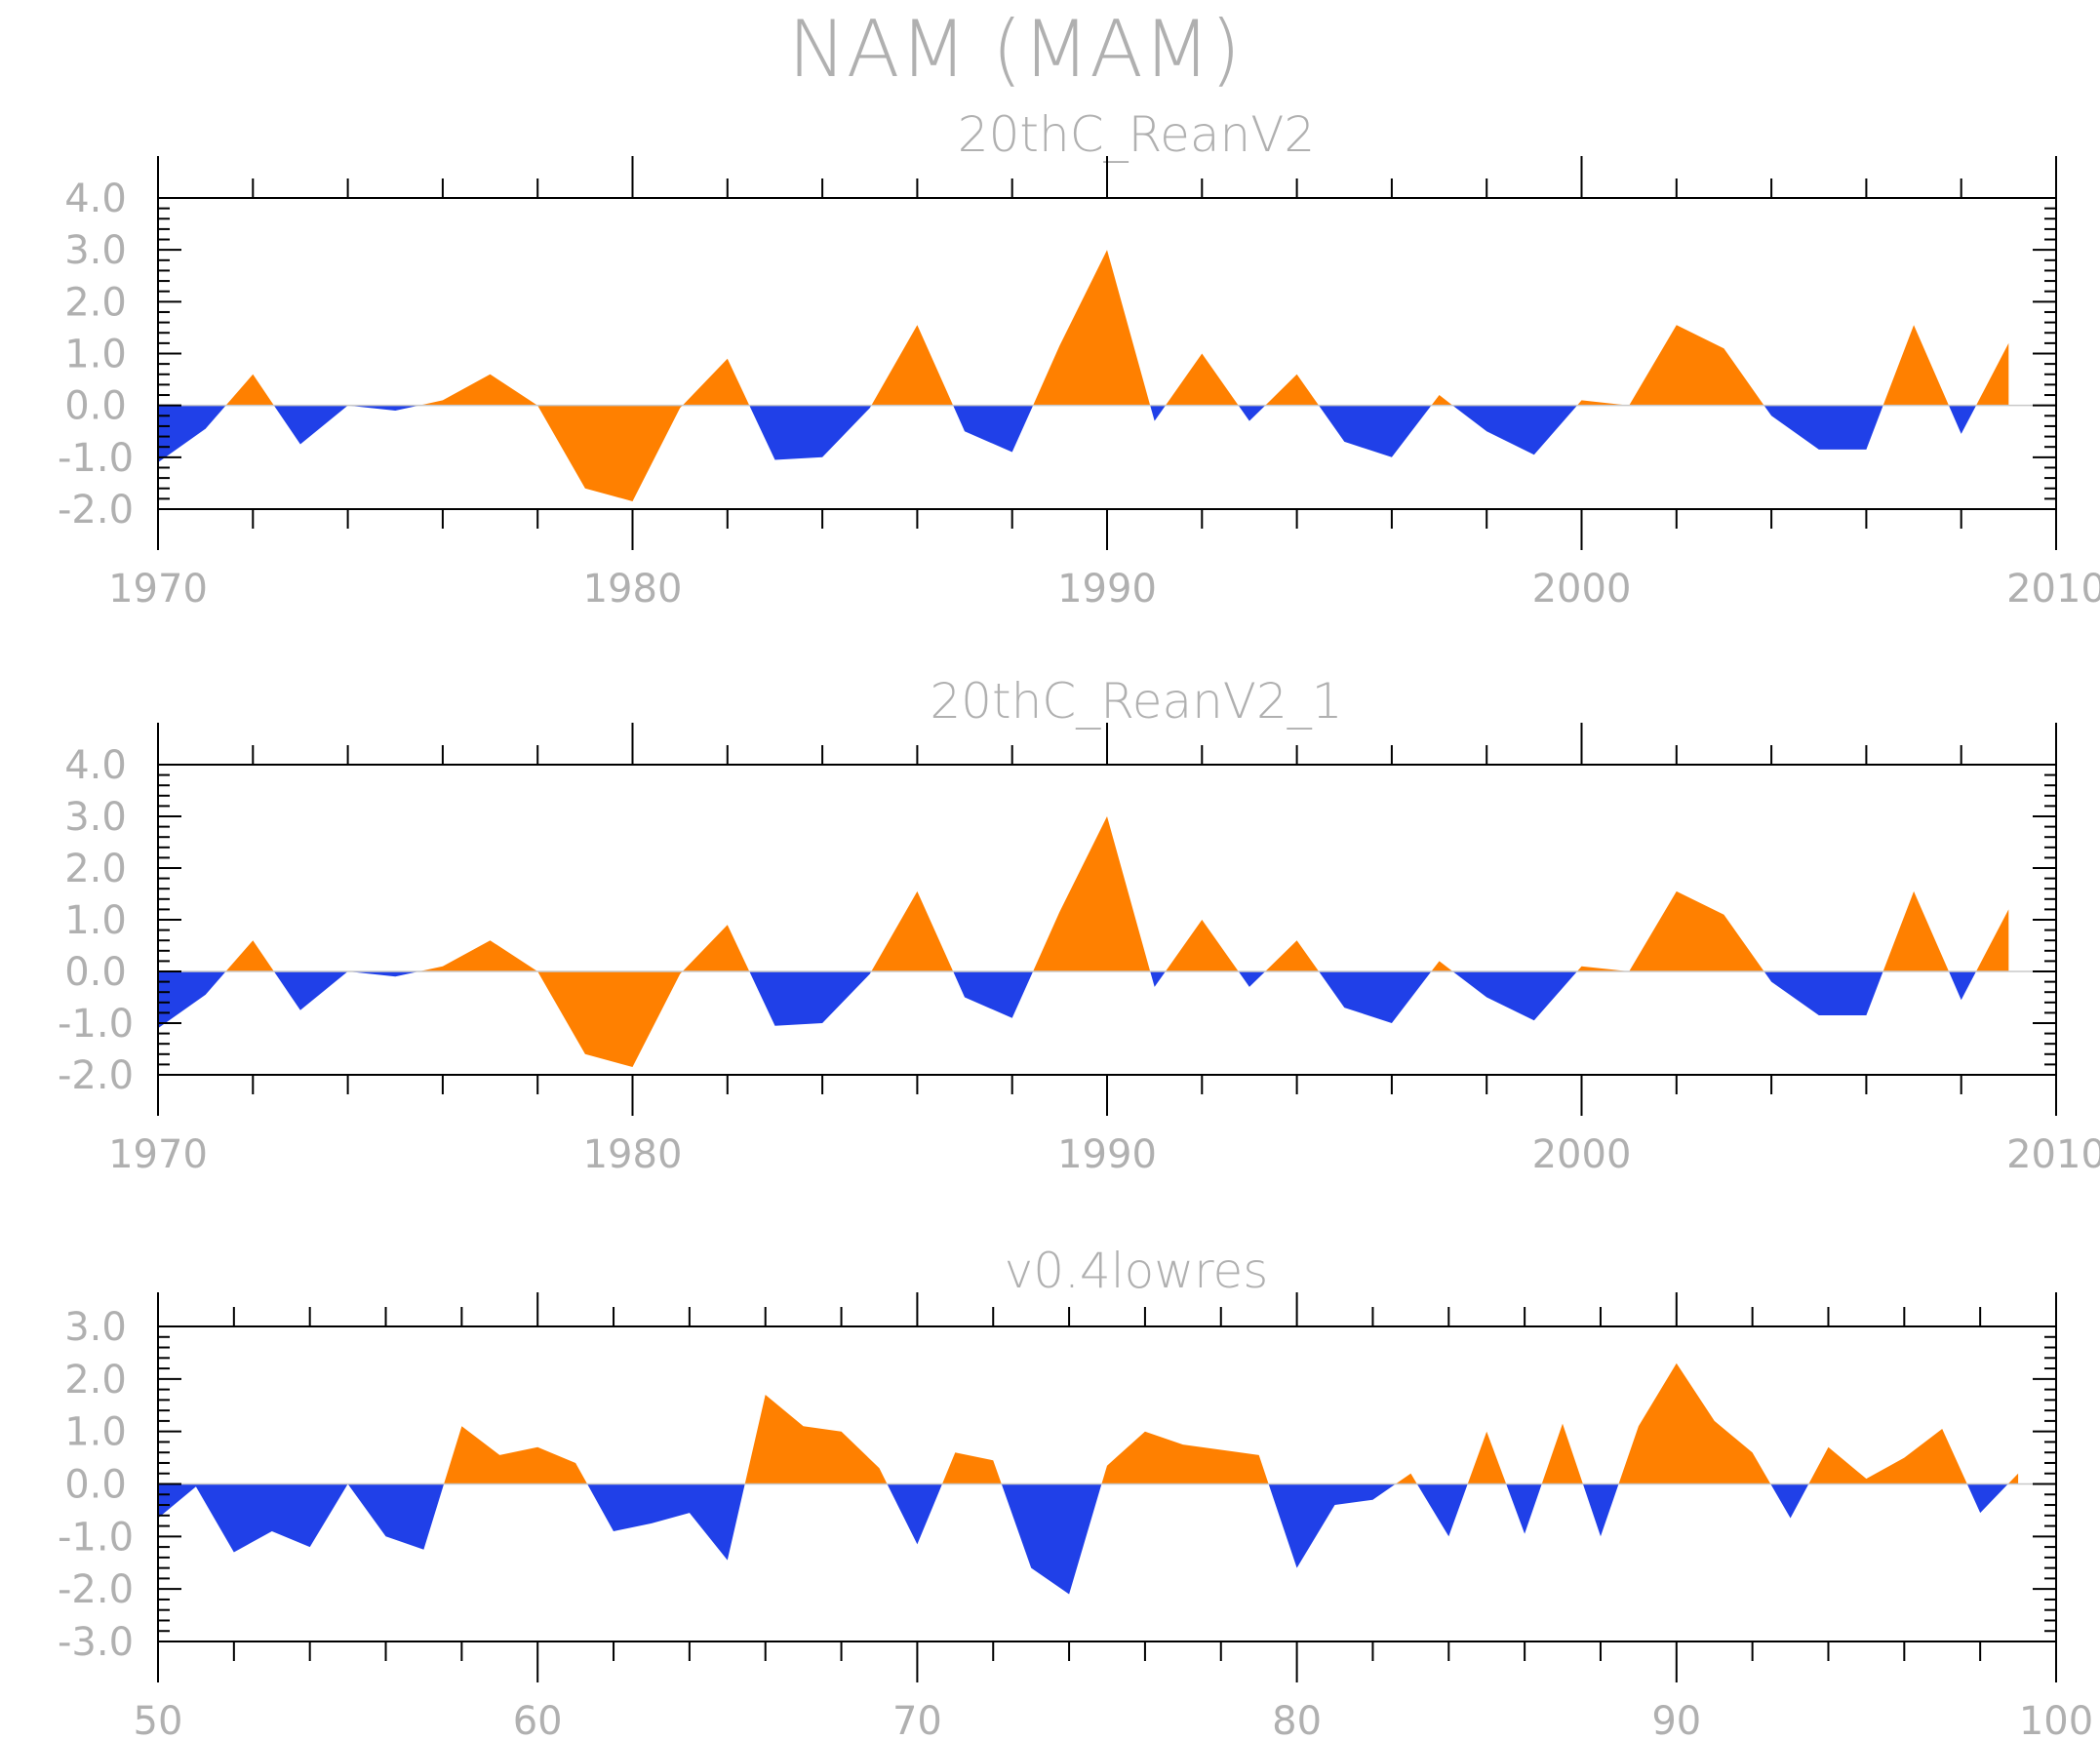  I want to click on figure-title: NAM (MAM), so click(1014, 49).